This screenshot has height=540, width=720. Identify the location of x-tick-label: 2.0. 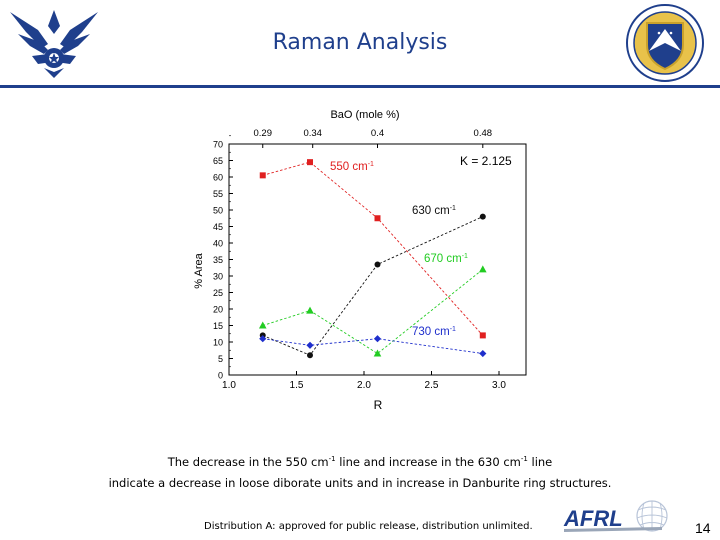
(364, 385).